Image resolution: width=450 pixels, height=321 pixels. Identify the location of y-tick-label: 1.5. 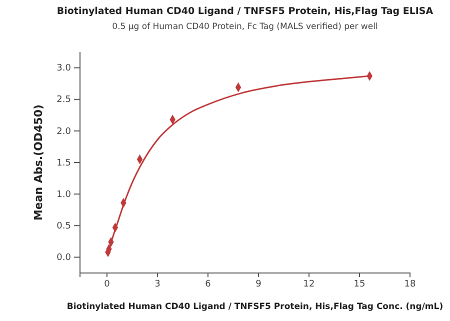
(63, 163).